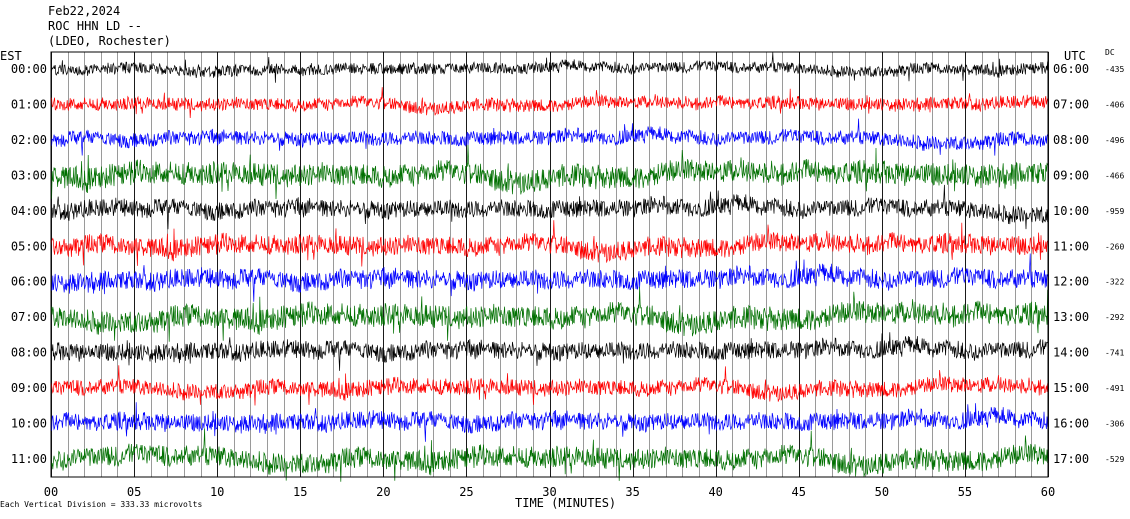 This screenshot has height=519, width=1130. What do you see at coordinates (11, 56) in the screenshot?
I see `left-timezone-label: EST` at bounding box center [11, 56].